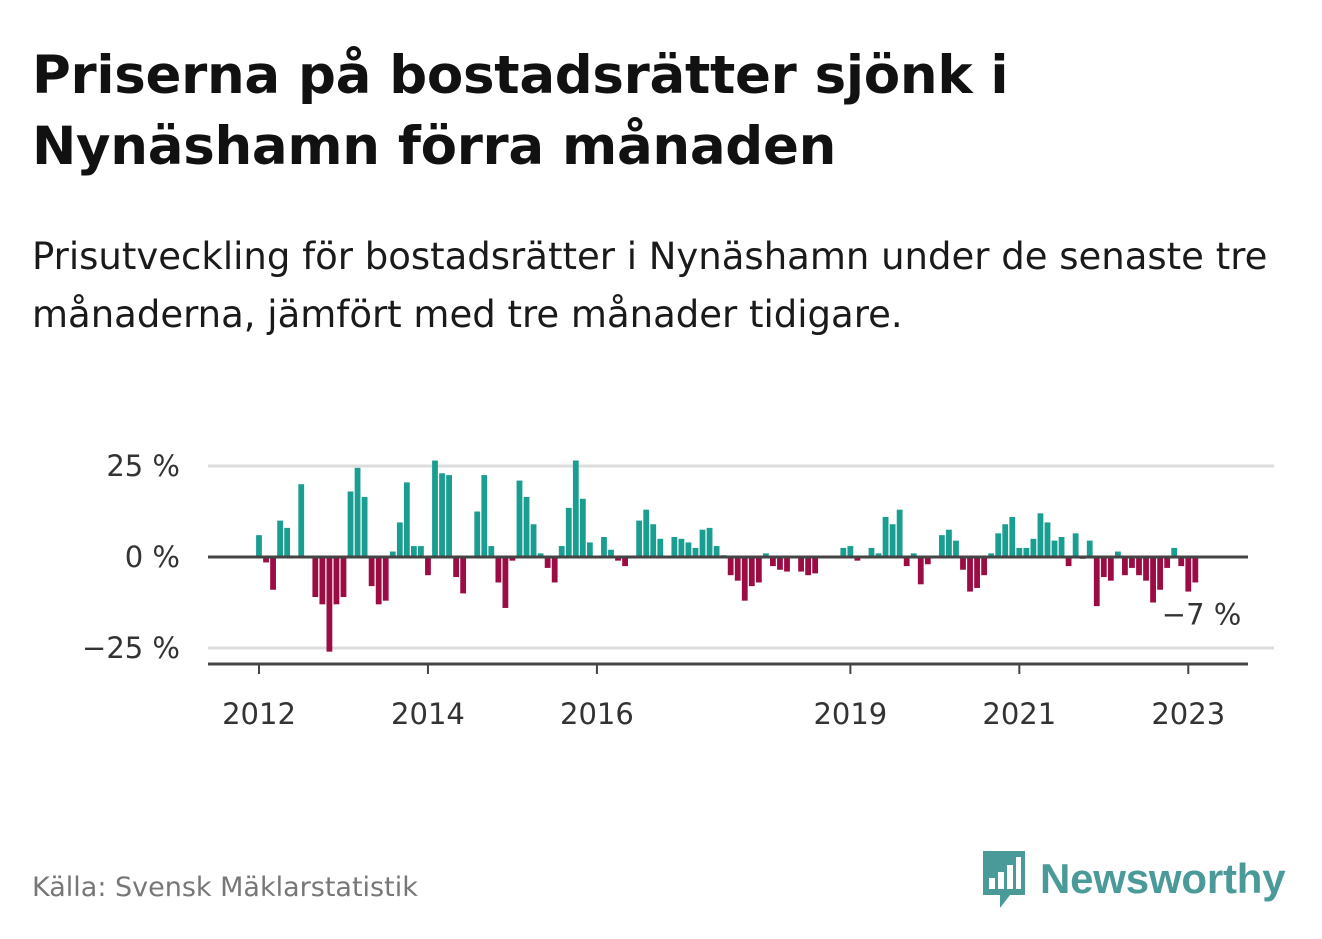 The width and height of the screenshot is (1322, 939). I want to click on brand-logo: Newsworthy, so click(1133, 879).